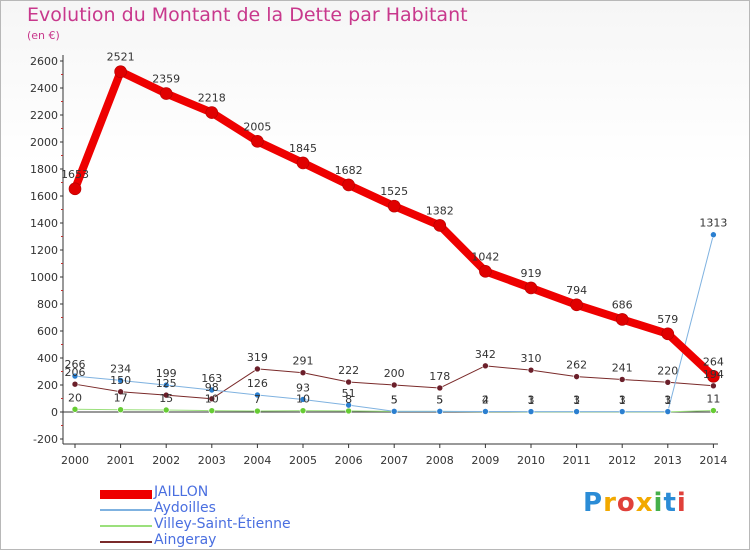  What do you see at coordinates (303, 387) in the screenshot?
I see `data-label: 93` at bounding box center [303, 387].